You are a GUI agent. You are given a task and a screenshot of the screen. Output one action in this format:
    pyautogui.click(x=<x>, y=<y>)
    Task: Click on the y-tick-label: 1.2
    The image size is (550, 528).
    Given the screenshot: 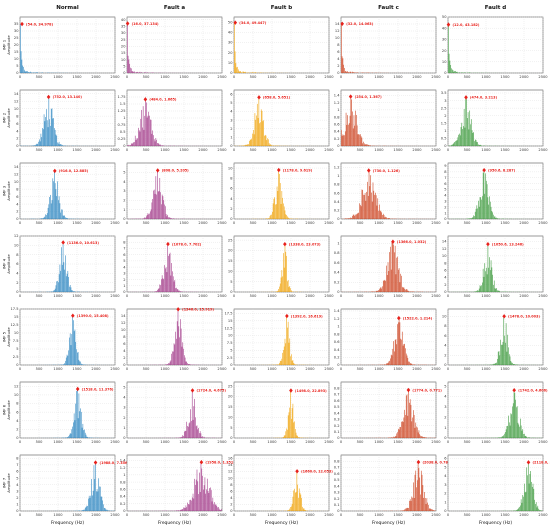 What is the action you would take?
    pyautogui.click(x=337, y=103)
    